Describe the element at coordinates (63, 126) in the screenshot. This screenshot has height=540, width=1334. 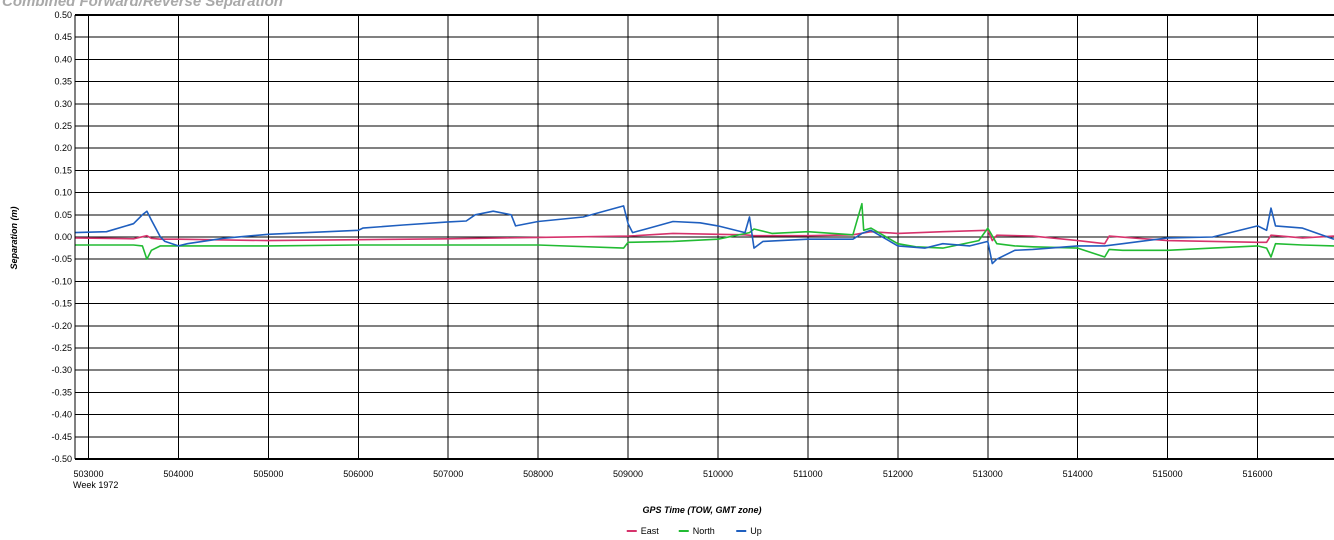
I see `y-tick-label: 0.25` at that location.